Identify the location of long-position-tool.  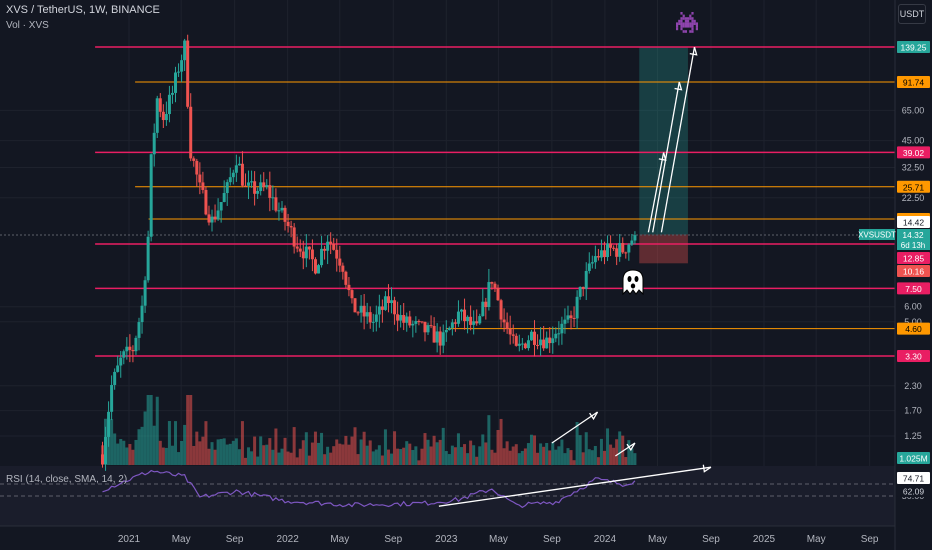
(663, 155).